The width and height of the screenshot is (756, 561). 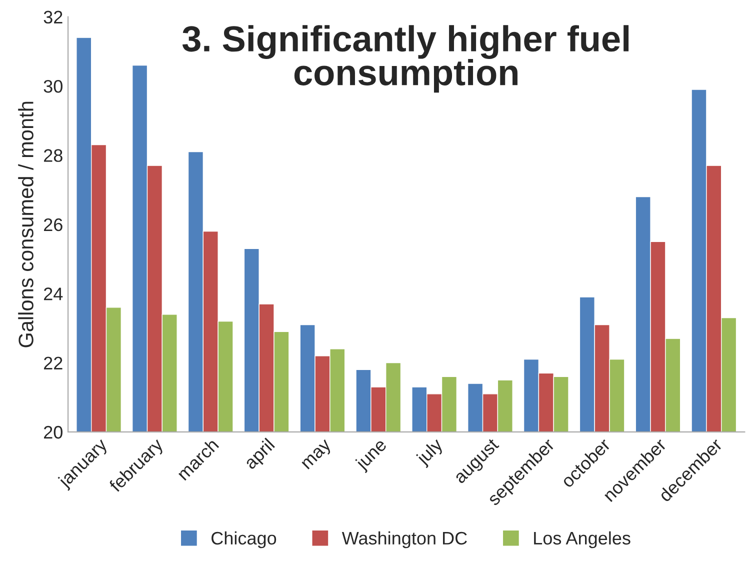 What do you see at coordinates (53, 363) in the screenshot?
I see `y-tick-label: 22` at bounding box center [53, 363].